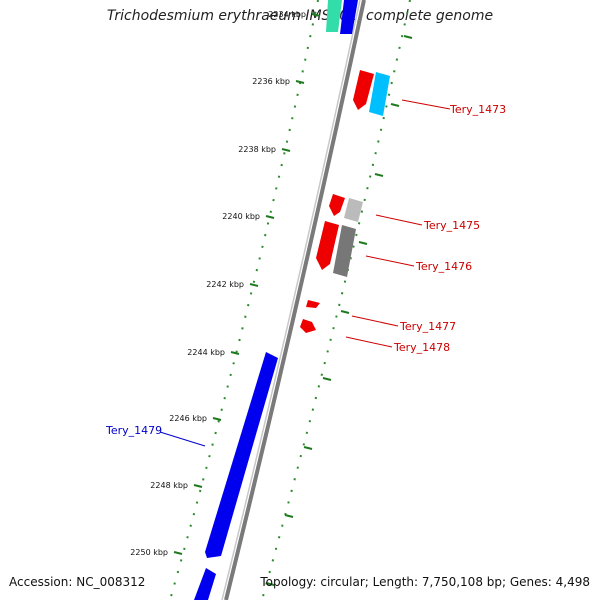 Image resolution: width=600 pixels, height=600 pixels. Describe the element at coordinates (477, 109) in the screenshot. I see `gene-label-tery-1473: Tery_1473` at that location.